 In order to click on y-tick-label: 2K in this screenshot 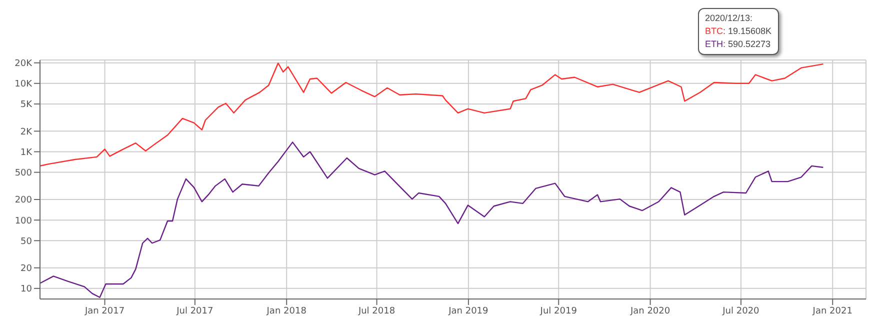, I will do `click(27, 132)`.